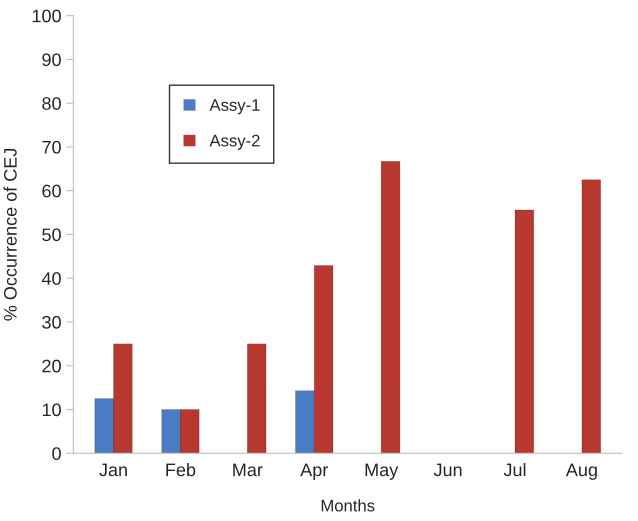 This screenshot has width=638, height=521. I want to click on y-tick-label: 70, so click(51, 147).